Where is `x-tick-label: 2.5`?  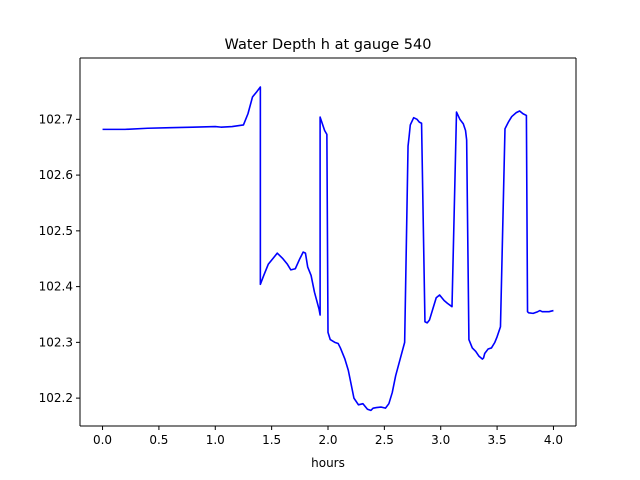
x-tick-label: 2.5 is located at coordinates (384, 440).